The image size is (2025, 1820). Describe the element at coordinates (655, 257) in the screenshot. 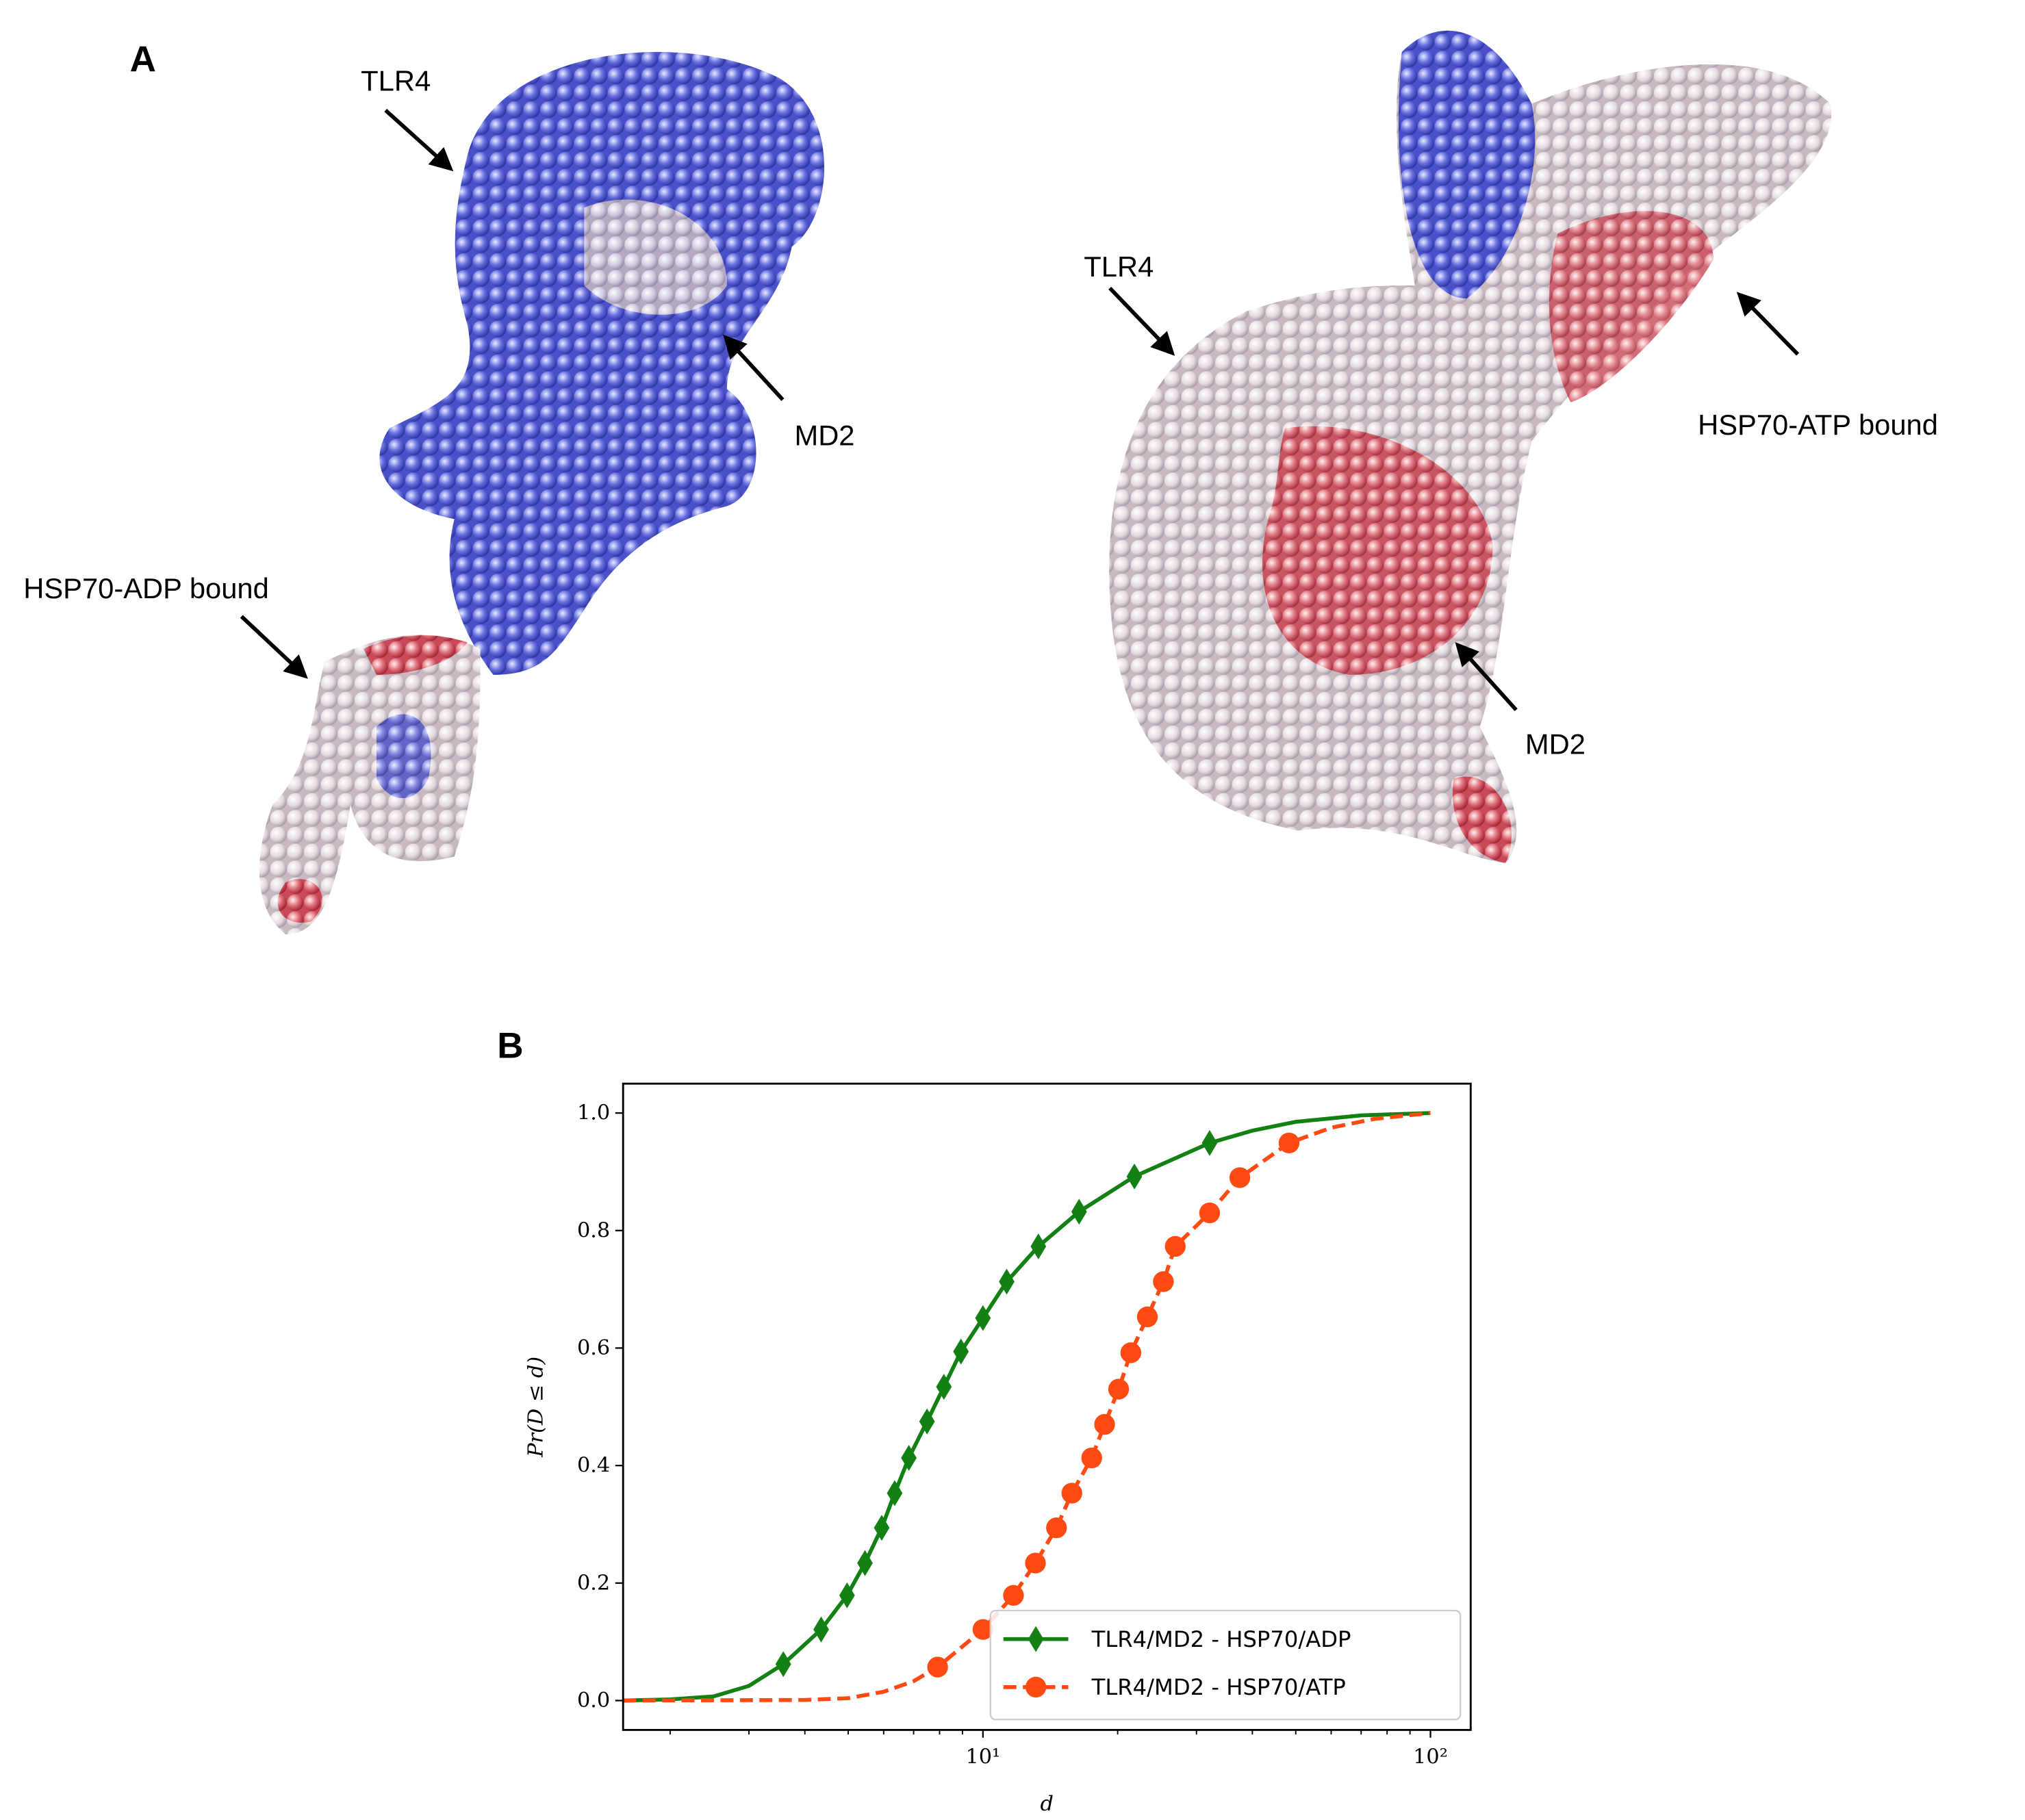

I see `md2-surface` at that location.